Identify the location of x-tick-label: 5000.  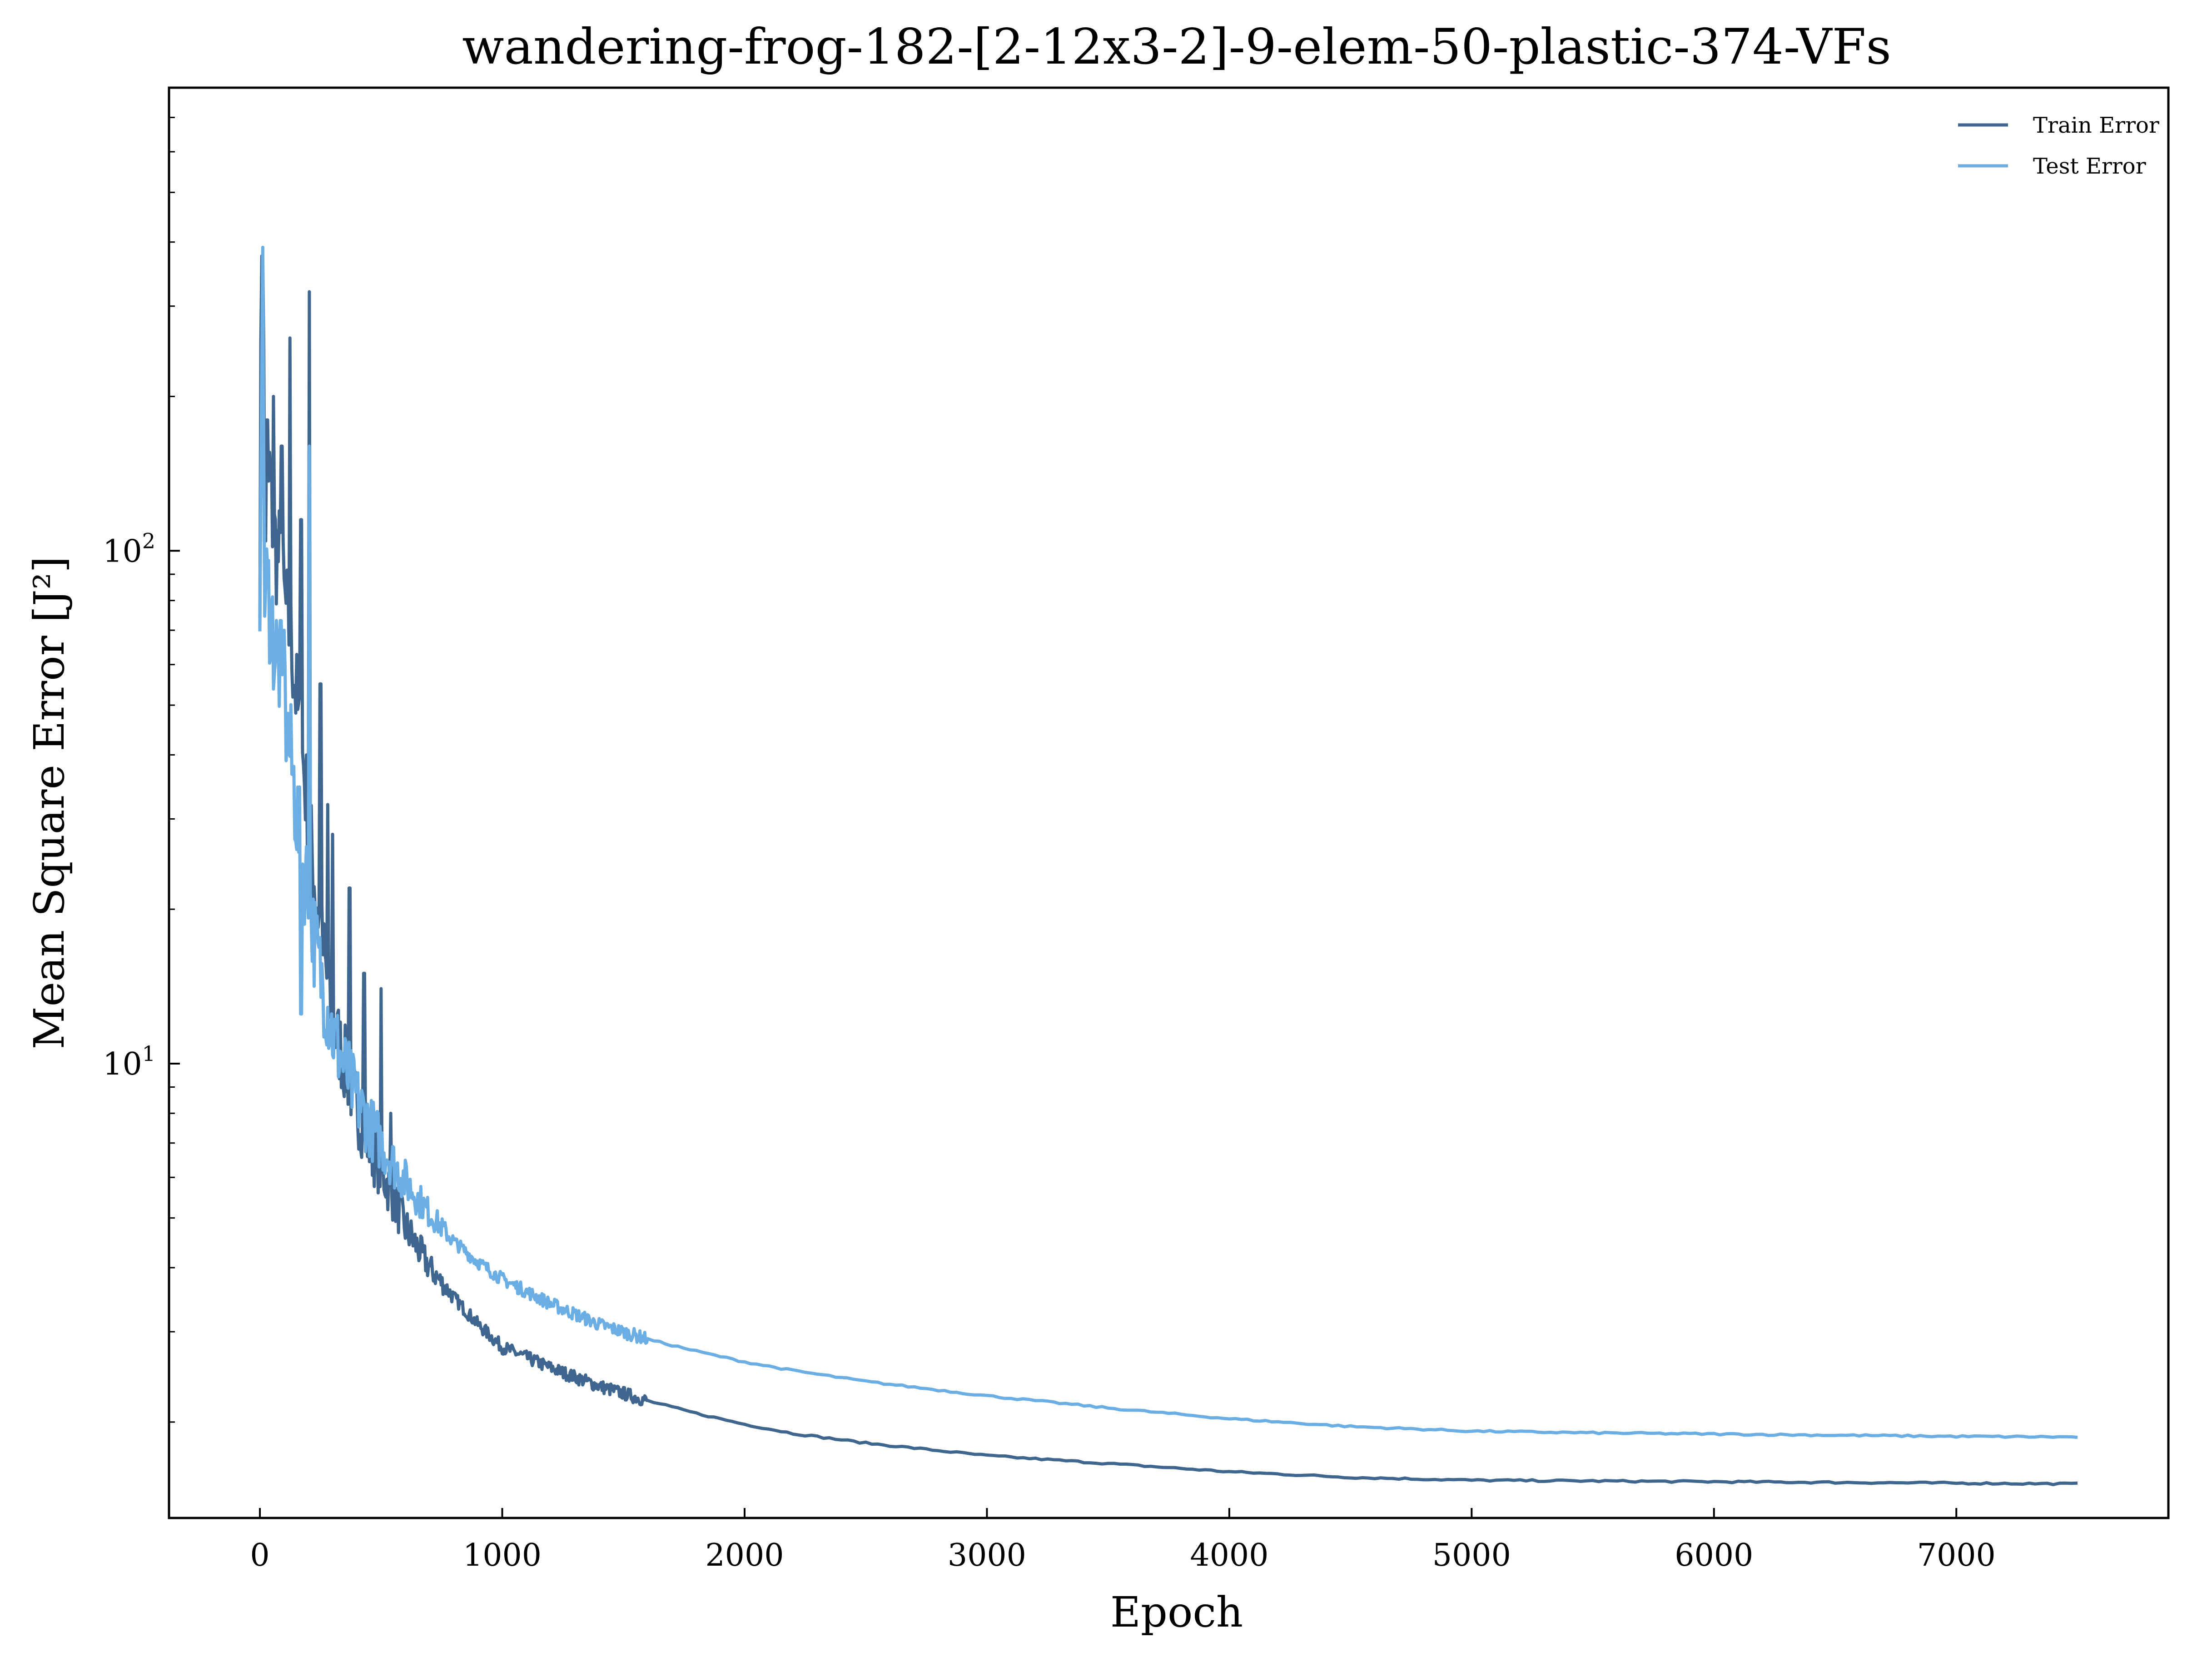
(1472, 1555).